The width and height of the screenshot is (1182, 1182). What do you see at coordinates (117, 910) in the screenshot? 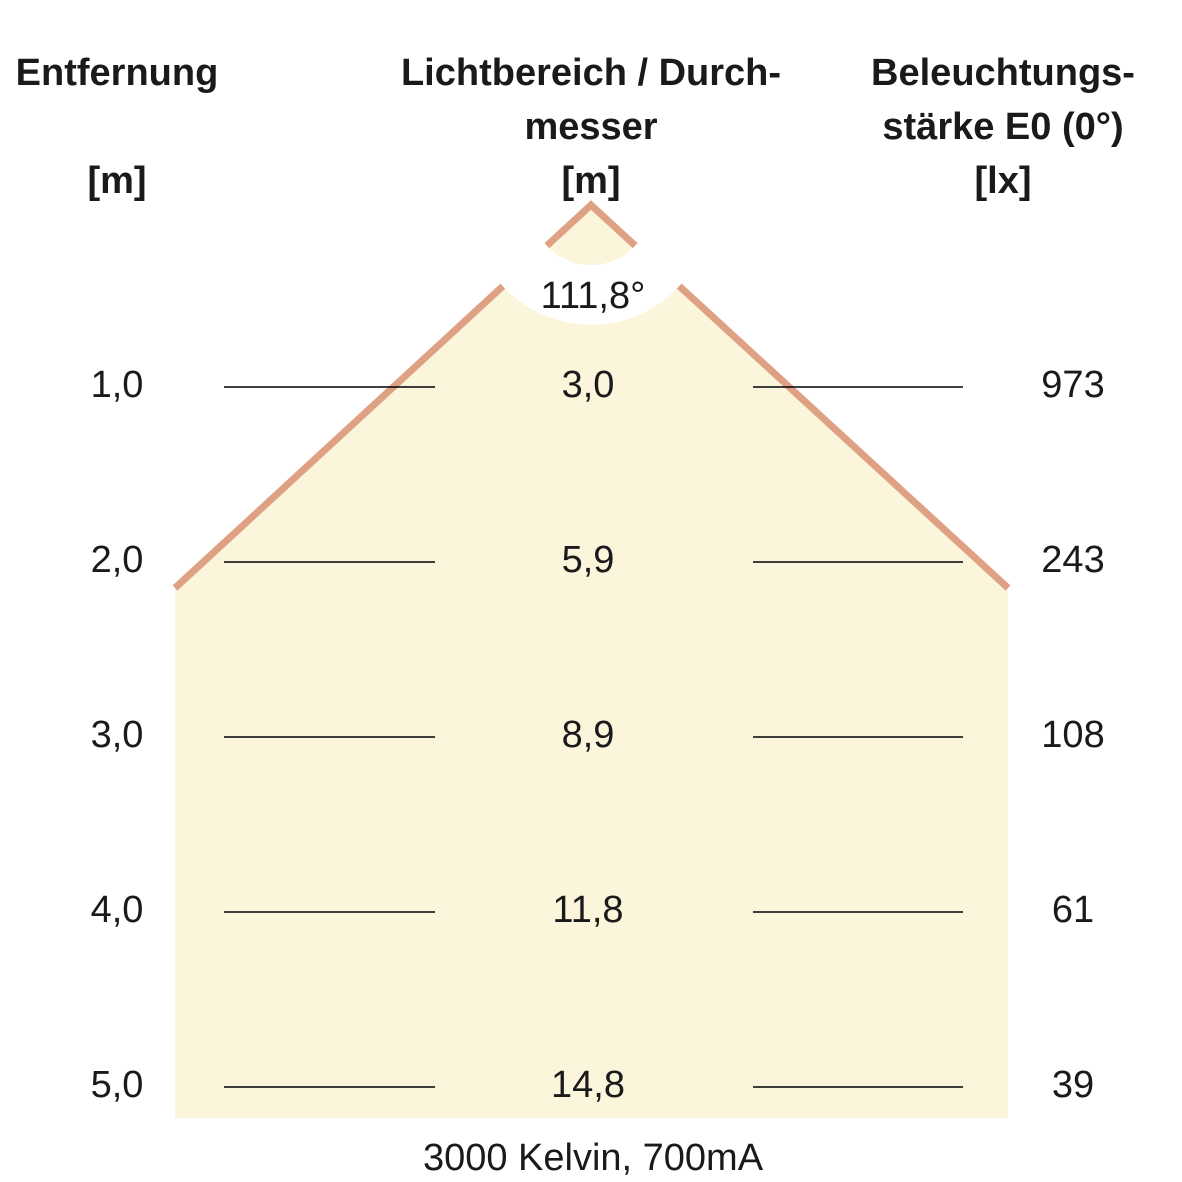
I see `row-4-distance: 4,0` at bounding box center [117, 910].